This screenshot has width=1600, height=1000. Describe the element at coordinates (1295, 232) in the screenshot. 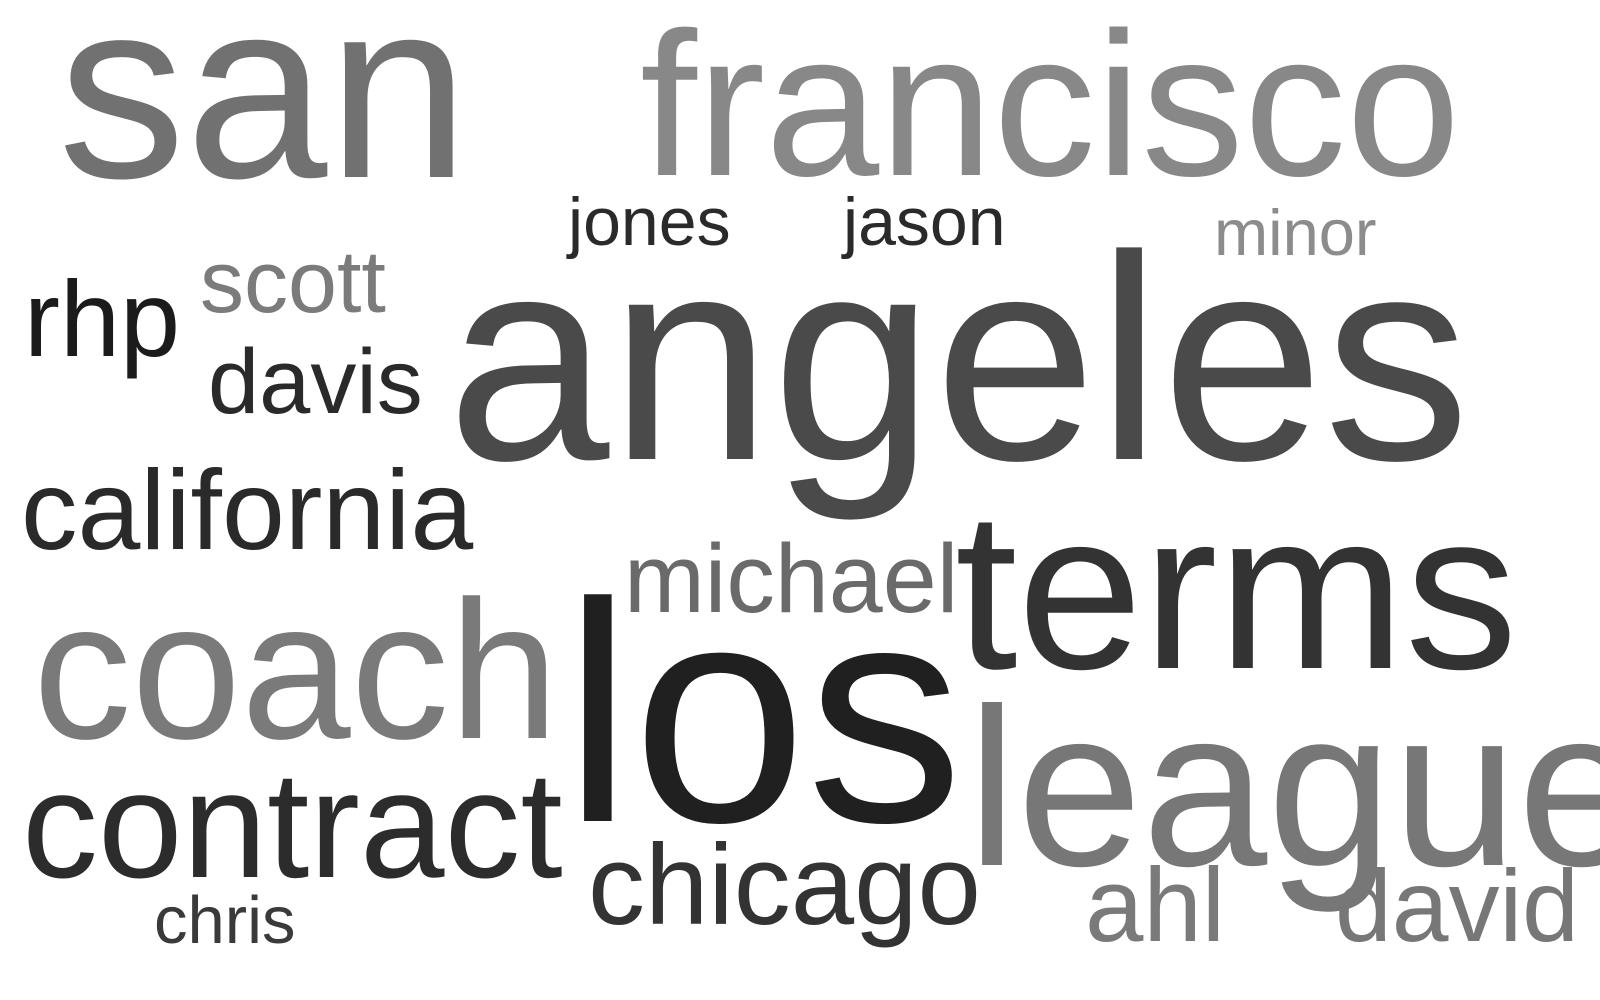

I see `word-minor: minor` at that location.